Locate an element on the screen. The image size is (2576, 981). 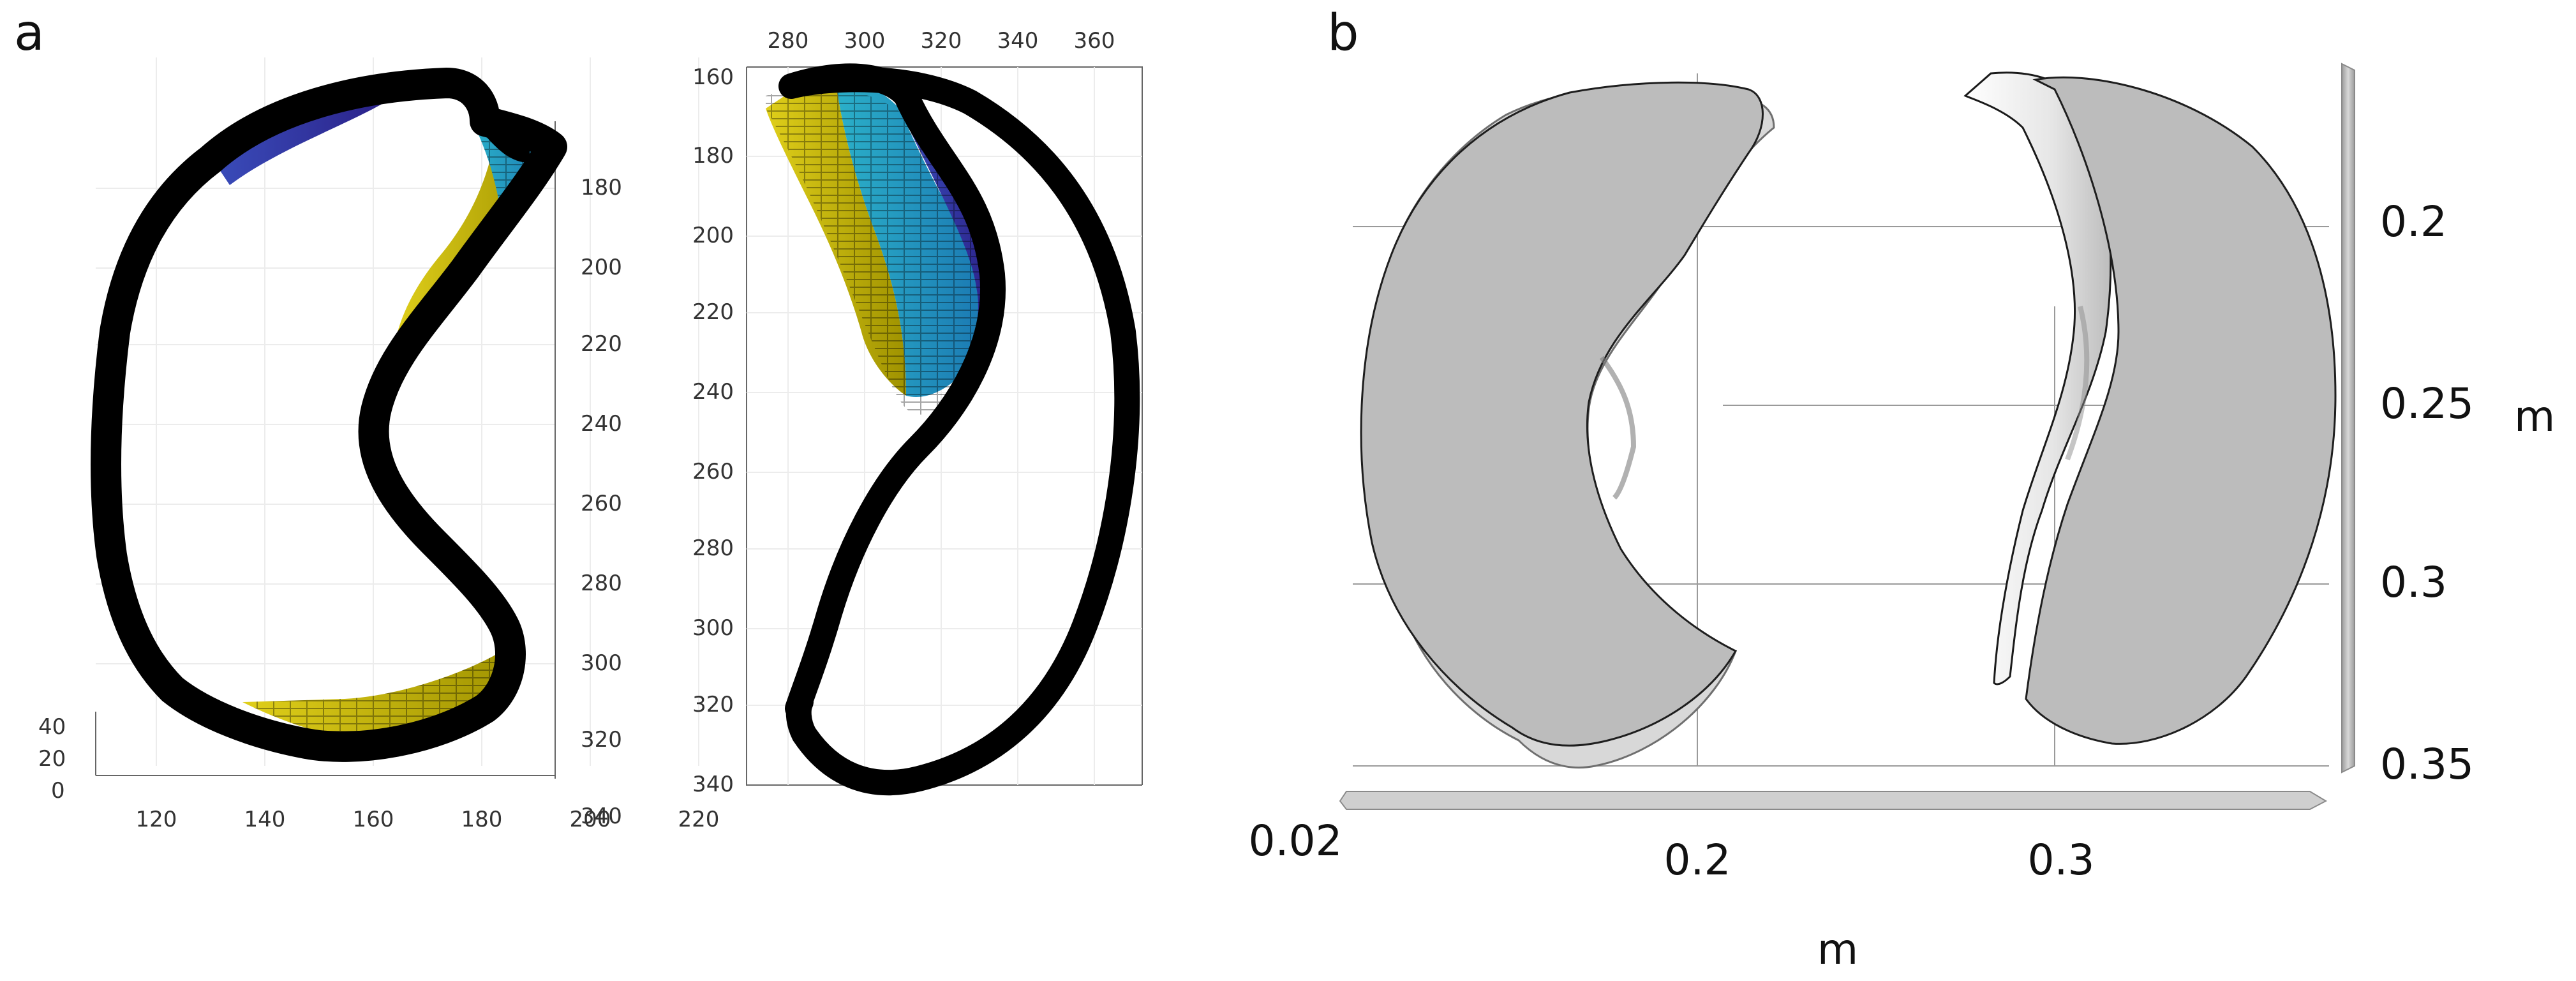
x-axis-bar is located at coordinates (1833, 801).